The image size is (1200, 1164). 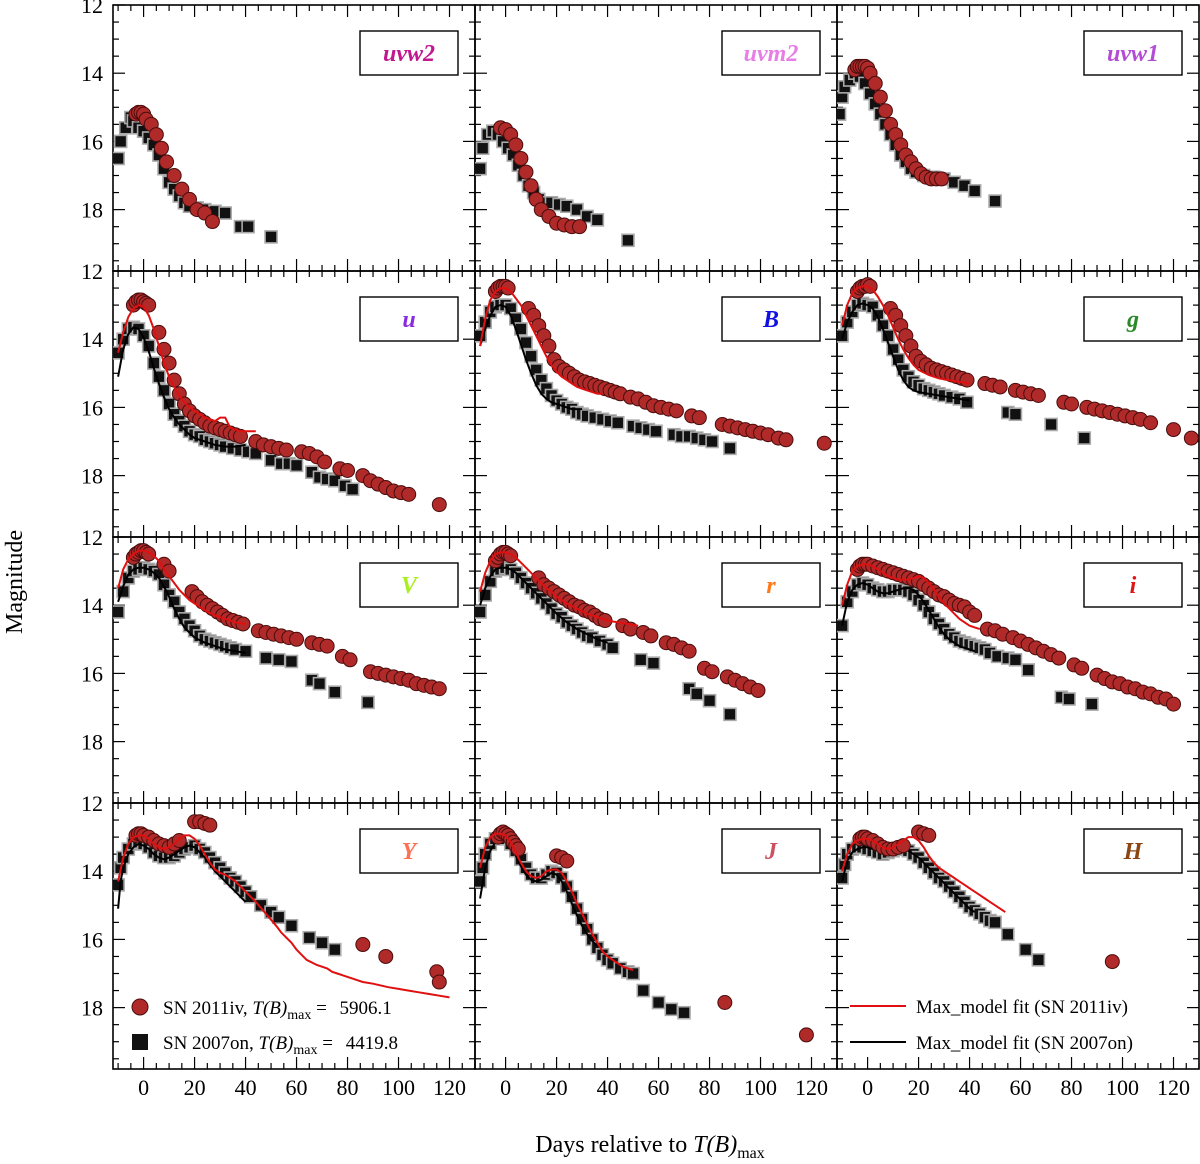 I want to click on legend-label-fit-sn2011iv: Max_model fit (SN 2011iv), so click(x=1022, y=1007).